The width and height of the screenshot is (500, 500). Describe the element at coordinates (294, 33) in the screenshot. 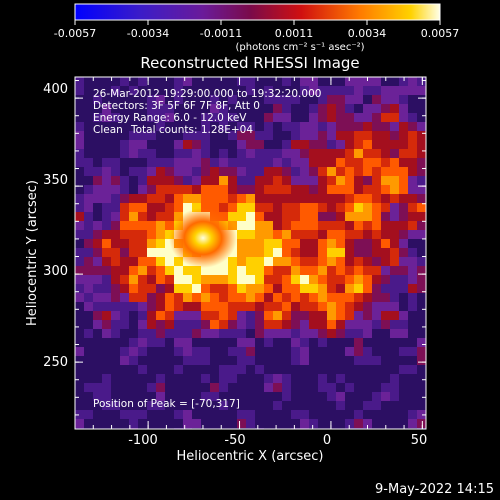

I see `colorbar-tick-label: 0.0011` at that location.